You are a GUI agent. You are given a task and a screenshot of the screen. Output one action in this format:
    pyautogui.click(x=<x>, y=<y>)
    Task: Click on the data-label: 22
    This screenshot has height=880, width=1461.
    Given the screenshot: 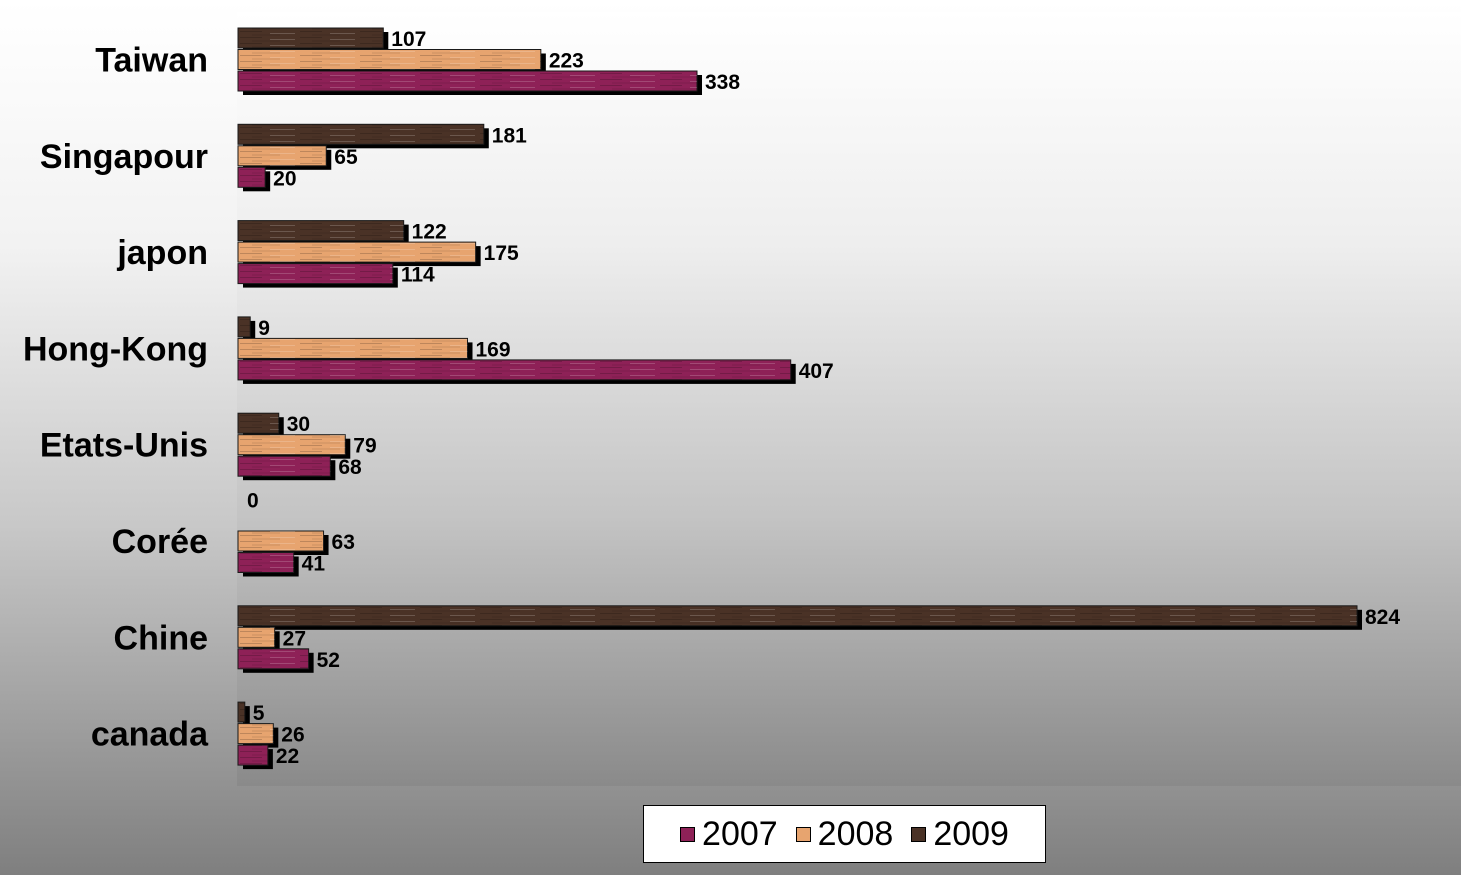 What is the action you would take?
    pyautogui.click(x=287, y=756)
    